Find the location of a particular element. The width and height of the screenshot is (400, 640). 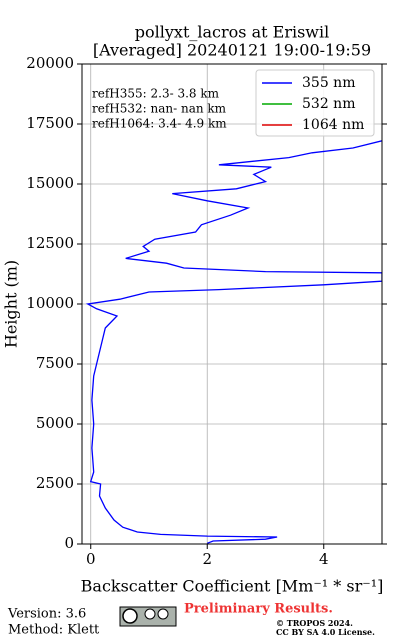

notice: Preliminary Results. is located at coordinates (258, 609).